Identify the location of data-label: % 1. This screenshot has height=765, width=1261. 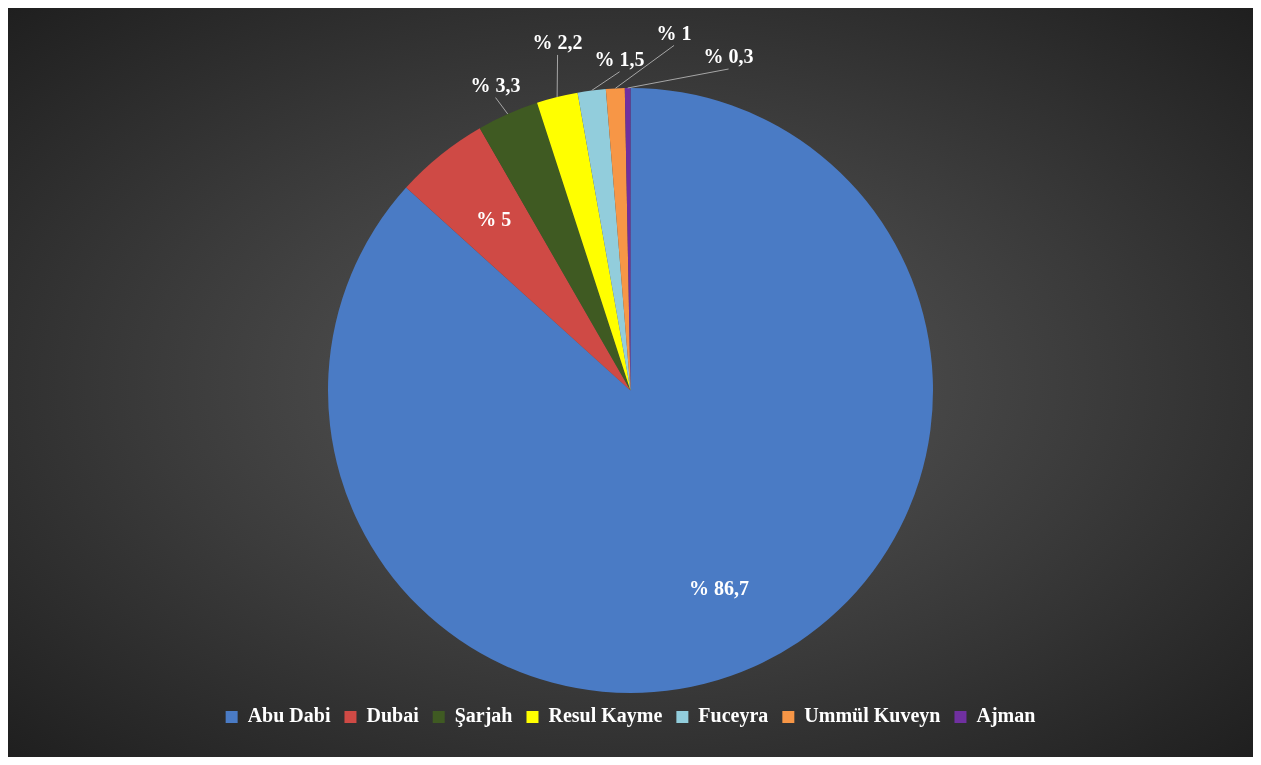
(674, 32).